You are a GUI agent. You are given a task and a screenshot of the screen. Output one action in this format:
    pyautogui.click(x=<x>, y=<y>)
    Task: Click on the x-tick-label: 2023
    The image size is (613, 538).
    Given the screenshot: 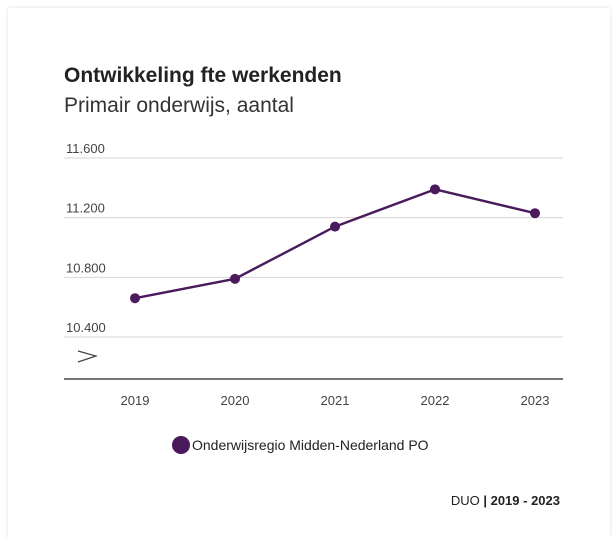 What is the action you would take?
    pyautogui.click(x=535, y=400)
    